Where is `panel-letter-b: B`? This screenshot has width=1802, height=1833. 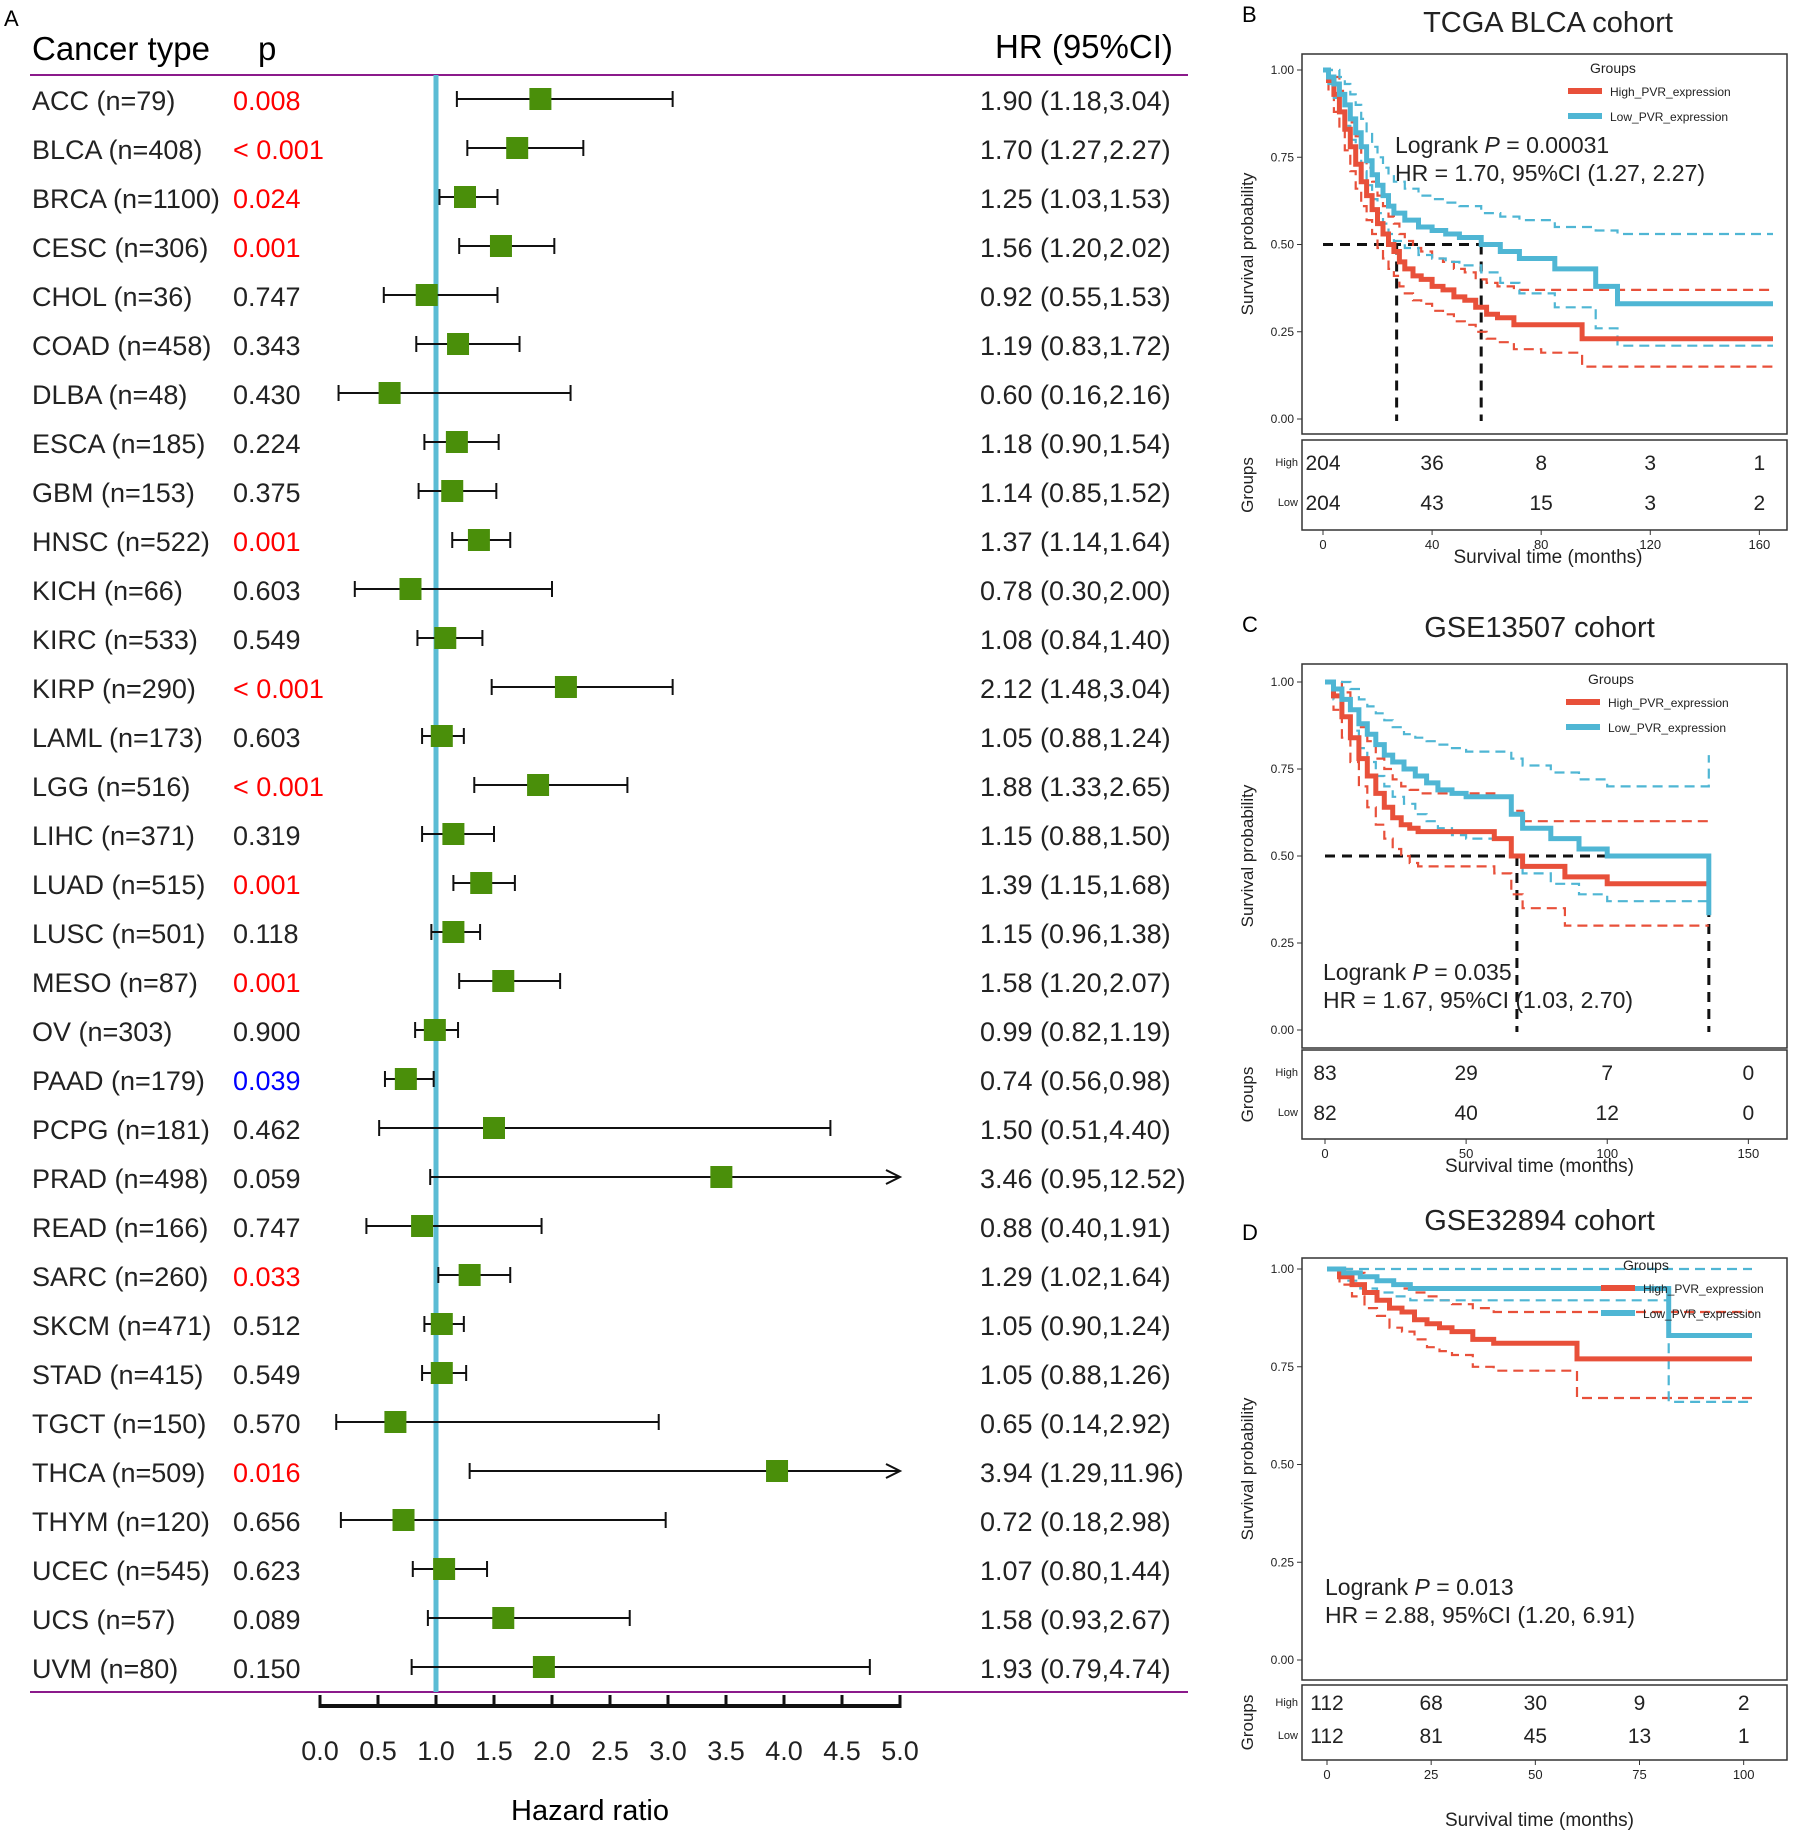 panel-letter-b: B is located at coordinates (1249, 14).